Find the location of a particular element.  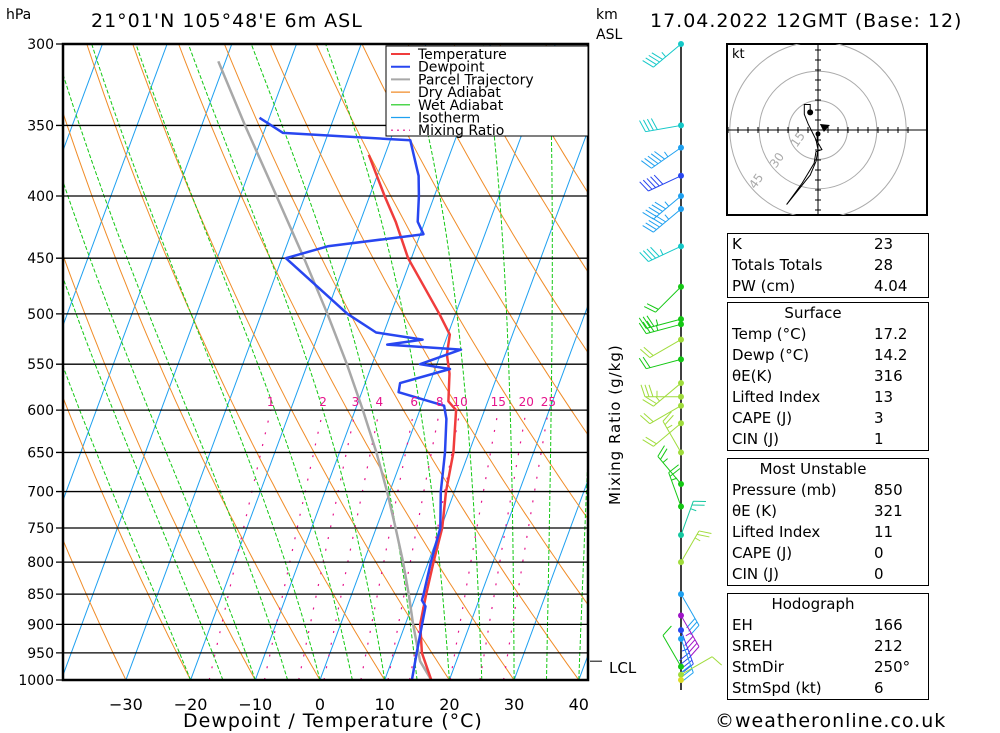

mixing-ratio-axis-label: Mixing Ratio (g/kg) is located at coordinates (615, 424).